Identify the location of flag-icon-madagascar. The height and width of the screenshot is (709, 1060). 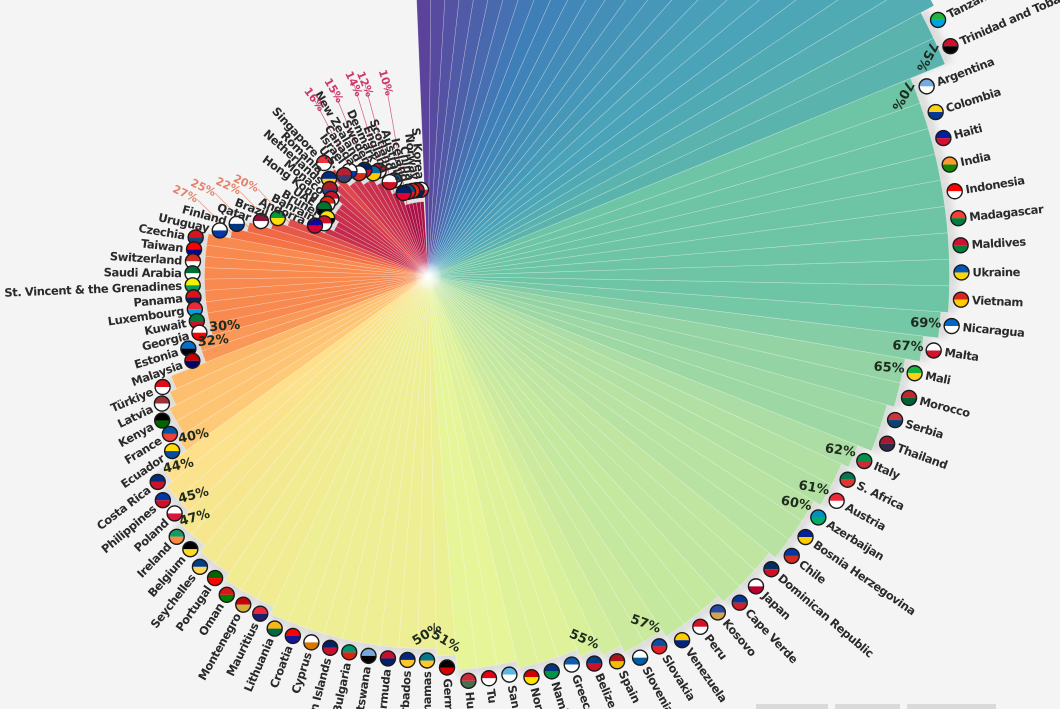
(958, 218).